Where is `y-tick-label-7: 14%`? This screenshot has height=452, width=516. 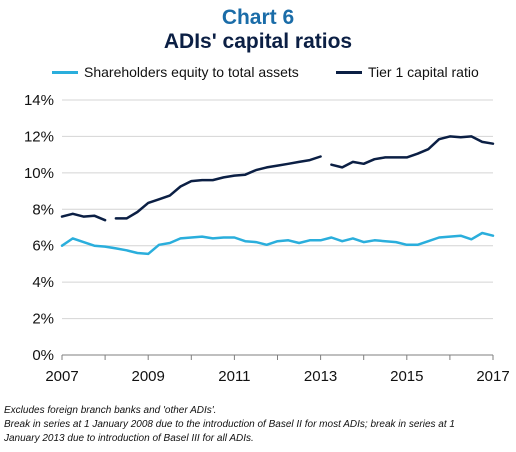
y-tick-label-7: 14% is located at coordinates (39, 100).